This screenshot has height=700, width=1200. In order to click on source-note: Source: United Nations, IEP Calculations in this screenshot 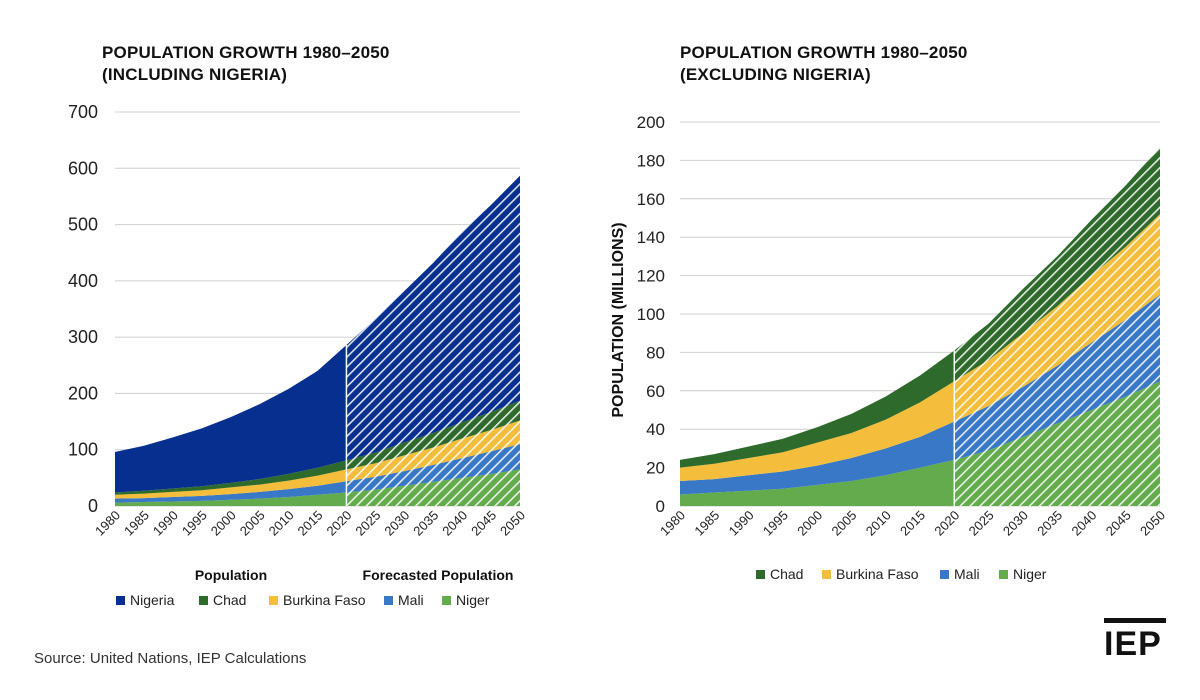, I will do `click(170, 658)`.